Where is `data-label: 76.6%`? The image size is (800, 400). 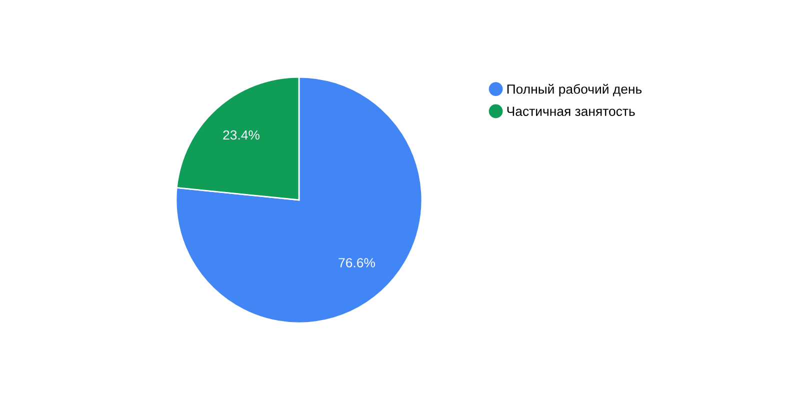 data-label: 76.6% is located at coordinates (356, 263).